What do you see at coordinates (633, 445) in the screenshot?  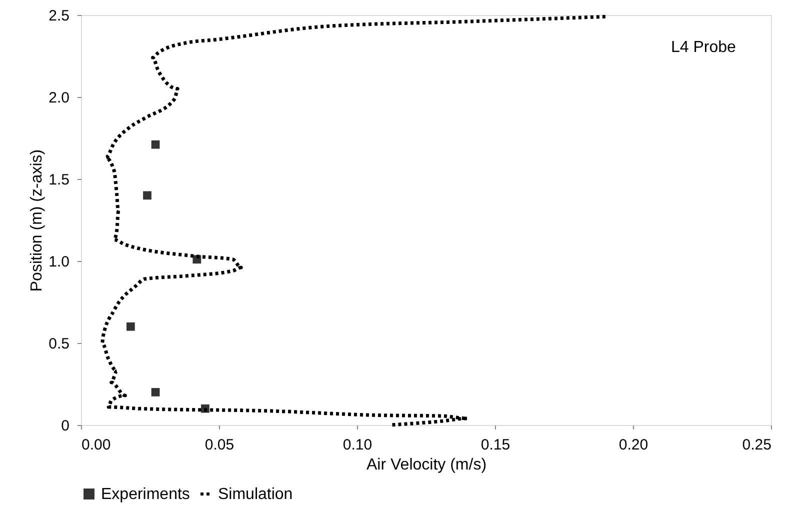 I see `x-tick-label: 0.20` at bounding box center [633, 445].